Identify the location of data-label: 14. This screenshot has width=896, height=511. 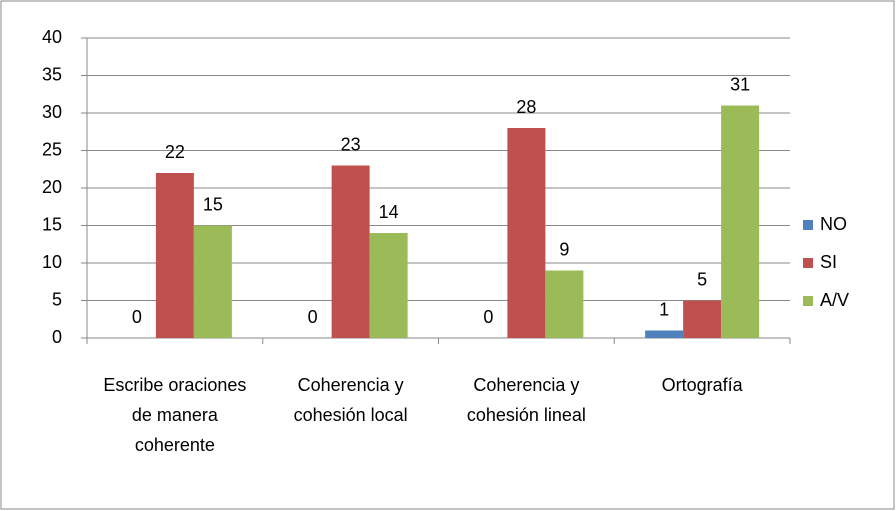
(389, 212).